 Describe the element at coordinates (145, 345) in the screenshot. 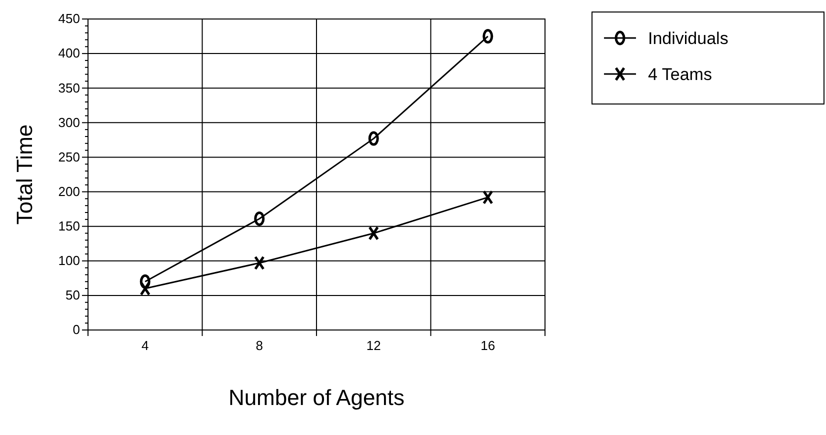

I see `x-tick-label: 4` at that location.